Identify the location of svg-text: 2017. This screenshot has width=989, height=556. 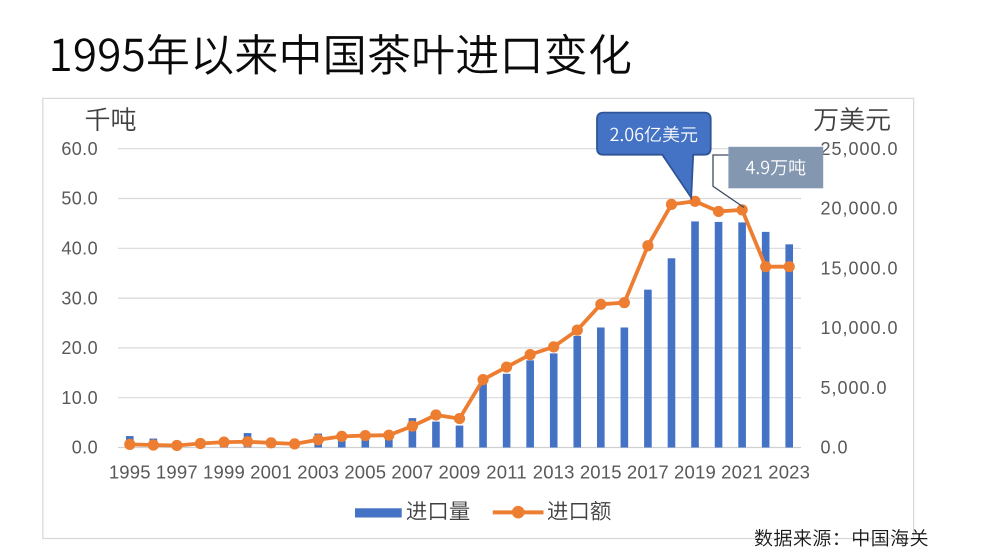
(648, 472).